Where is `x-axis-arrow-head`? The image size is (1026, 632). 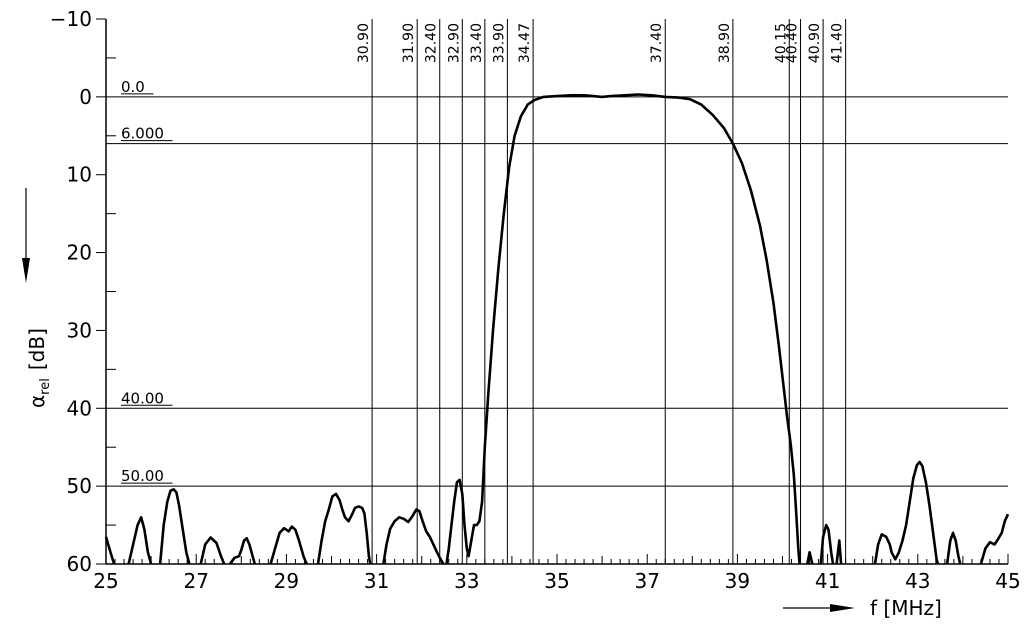
x-axis-arrow-head is located at coordinates (842, 608).